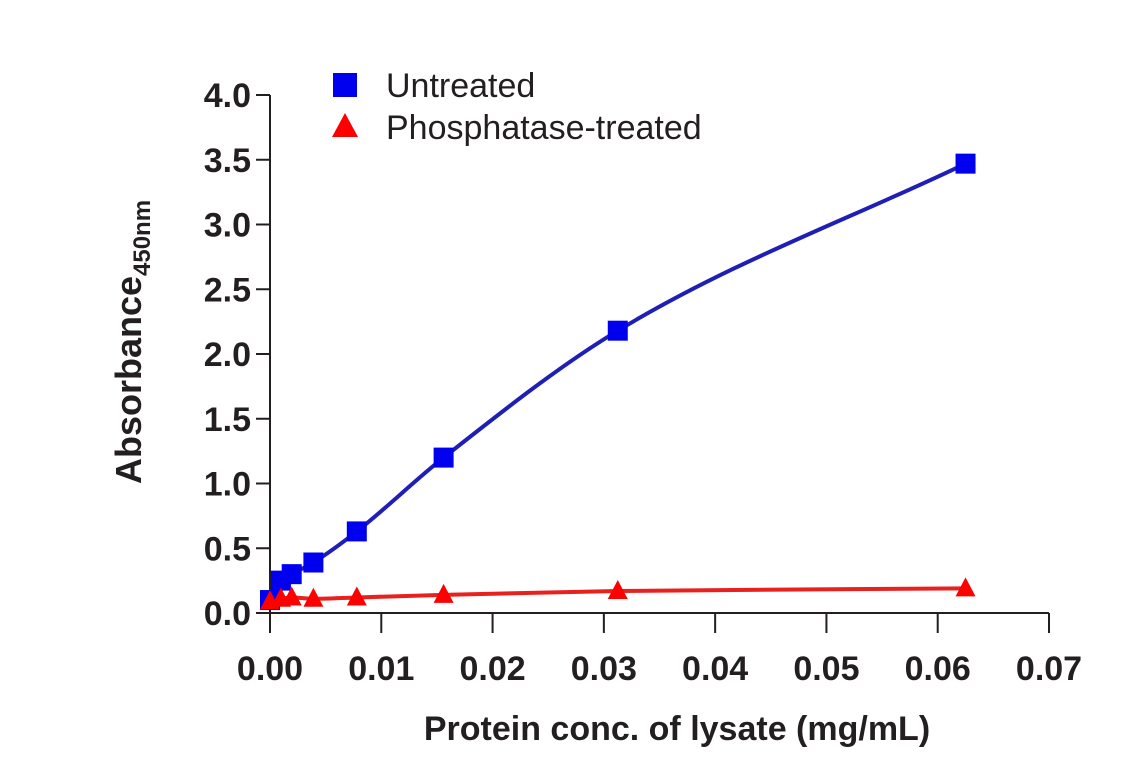 The image size is (1141, 768). What do you see at coordinates (345, 85) in the screenshot?
I see `legend-square-icon` at bounding box center [345, 85].